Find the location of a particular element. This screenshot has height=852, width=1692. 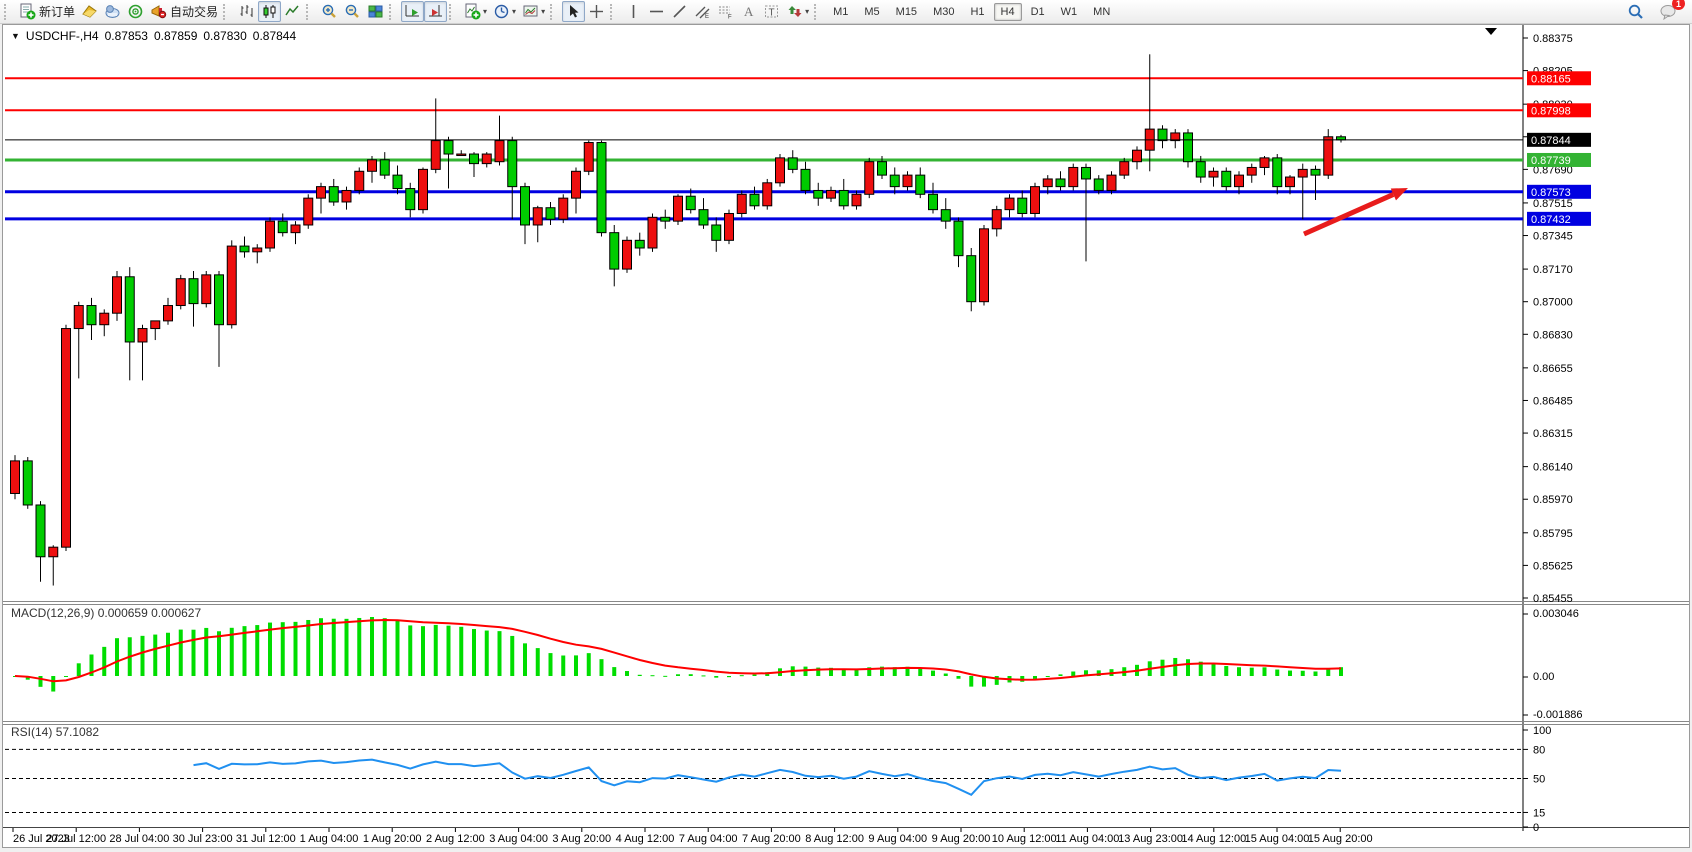

chart-shift-button is located at coordinates (436, 11).